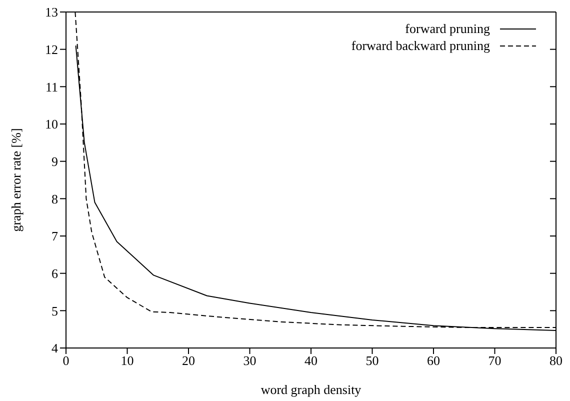 The image size is (570, 401). Describe the element at coordinates (55, 161) in the screenshot. I see `y-tick-label: 9` at that location.